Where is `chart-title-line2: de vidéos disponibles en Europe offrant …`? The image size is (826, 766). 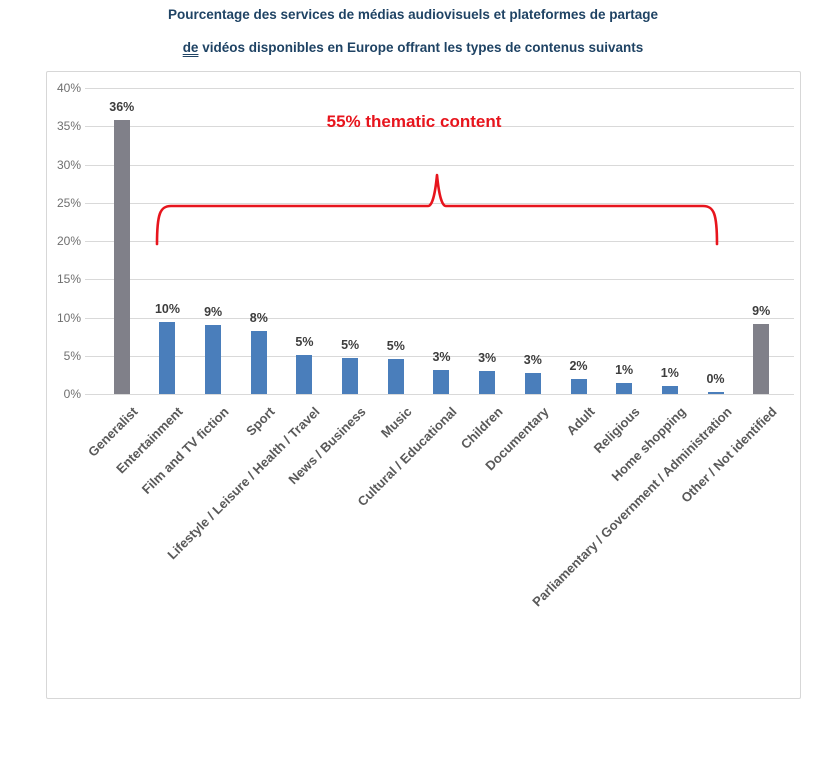 chart-title-line2: de vidéos disponibles en Europe offrant … is located at coordinates (413, 47).